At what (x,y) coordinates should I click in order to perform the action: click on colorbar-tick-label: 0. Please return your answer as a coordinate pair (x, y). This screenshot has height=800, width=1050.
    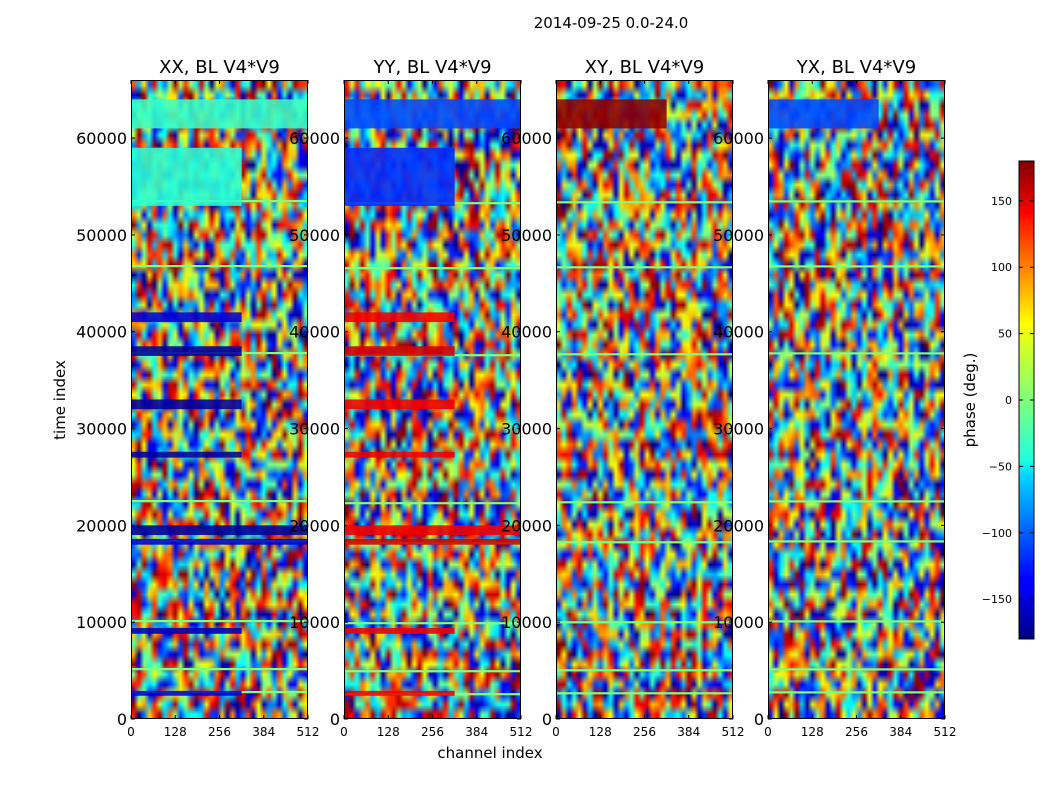
    Looking at the image, I should click on (1008, 400).